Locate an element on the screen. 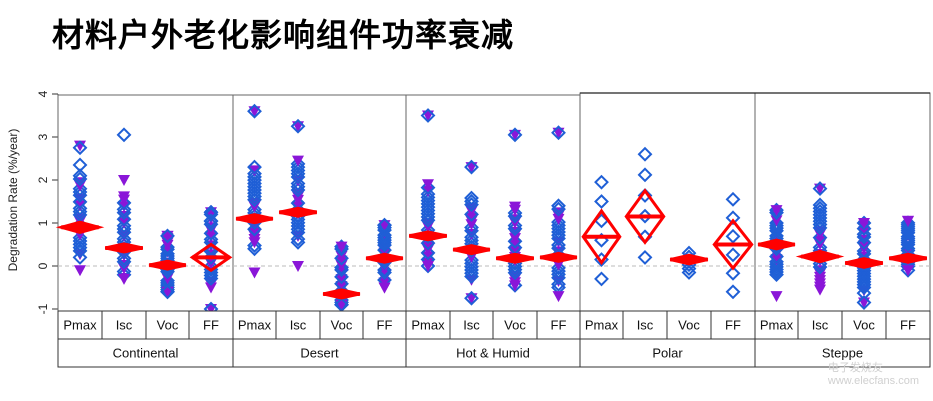 The height and width of the screenshot is (401, 933). group-label: Desert is located at coordinates (319, 352).